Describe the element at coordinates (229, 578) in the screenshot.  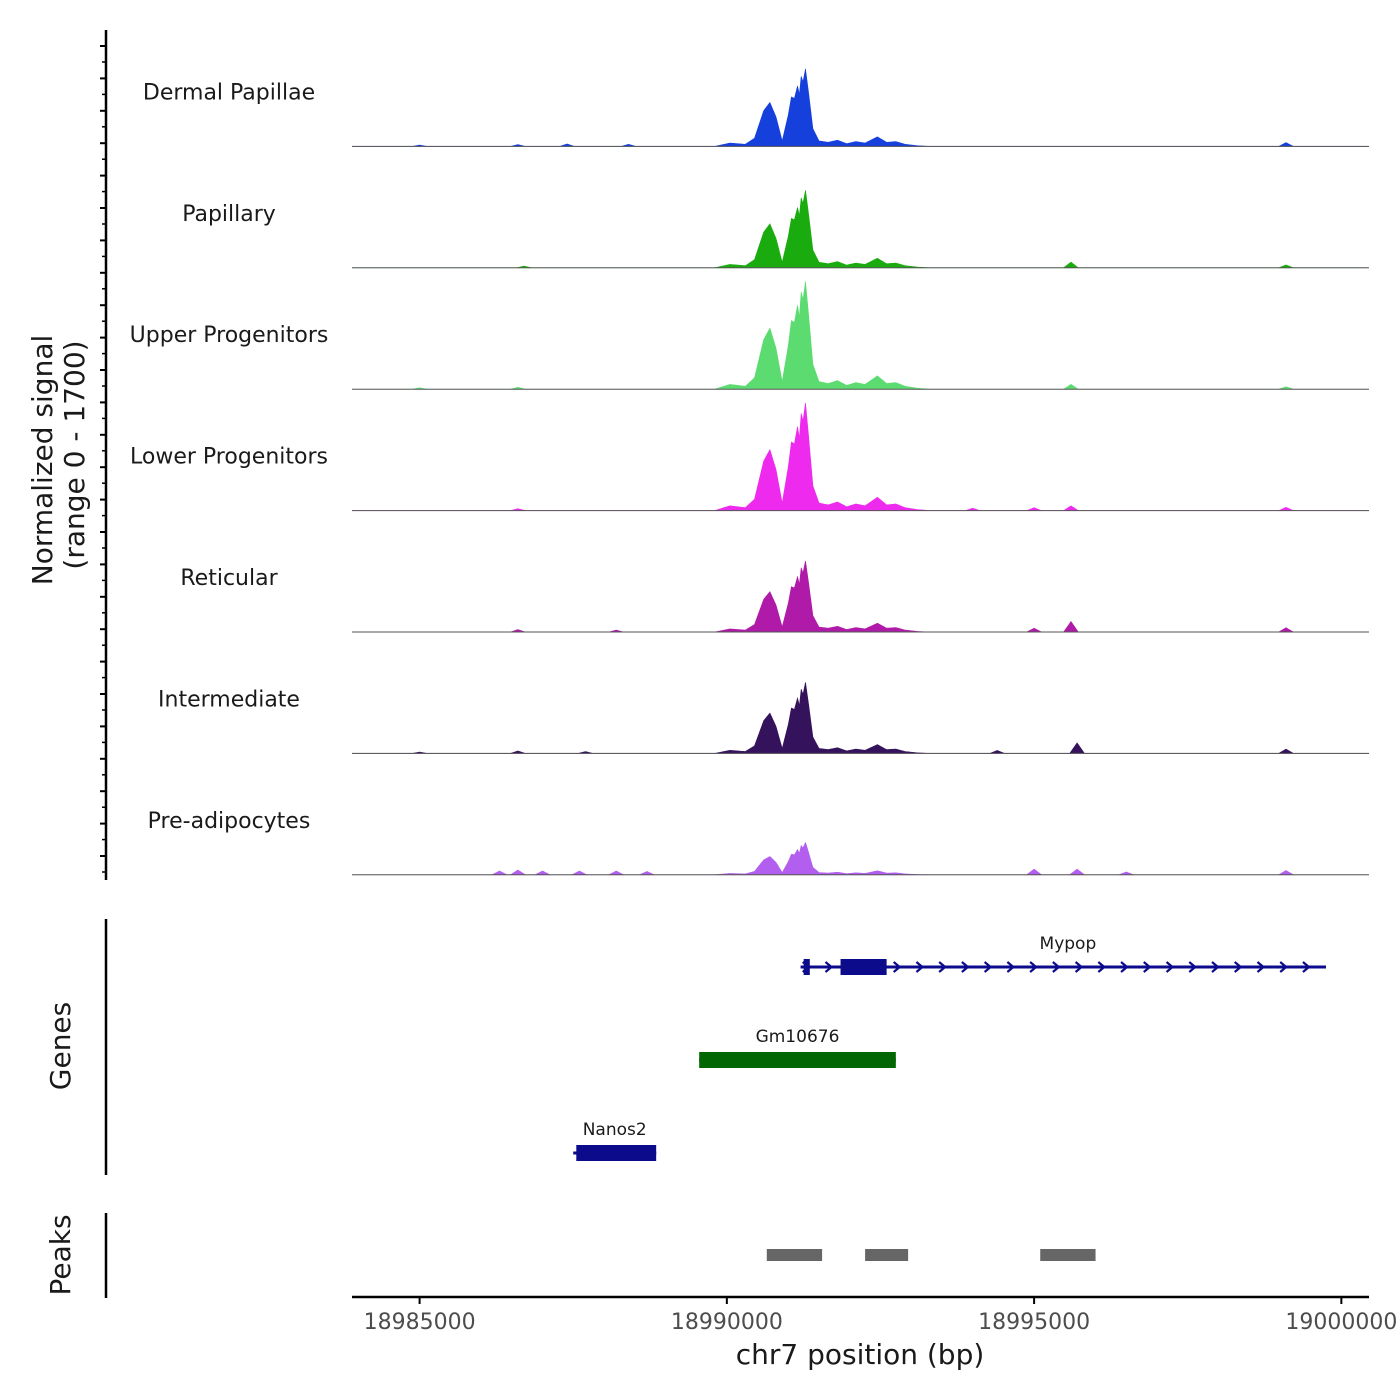
I see `track-label: Reticular` at that location.